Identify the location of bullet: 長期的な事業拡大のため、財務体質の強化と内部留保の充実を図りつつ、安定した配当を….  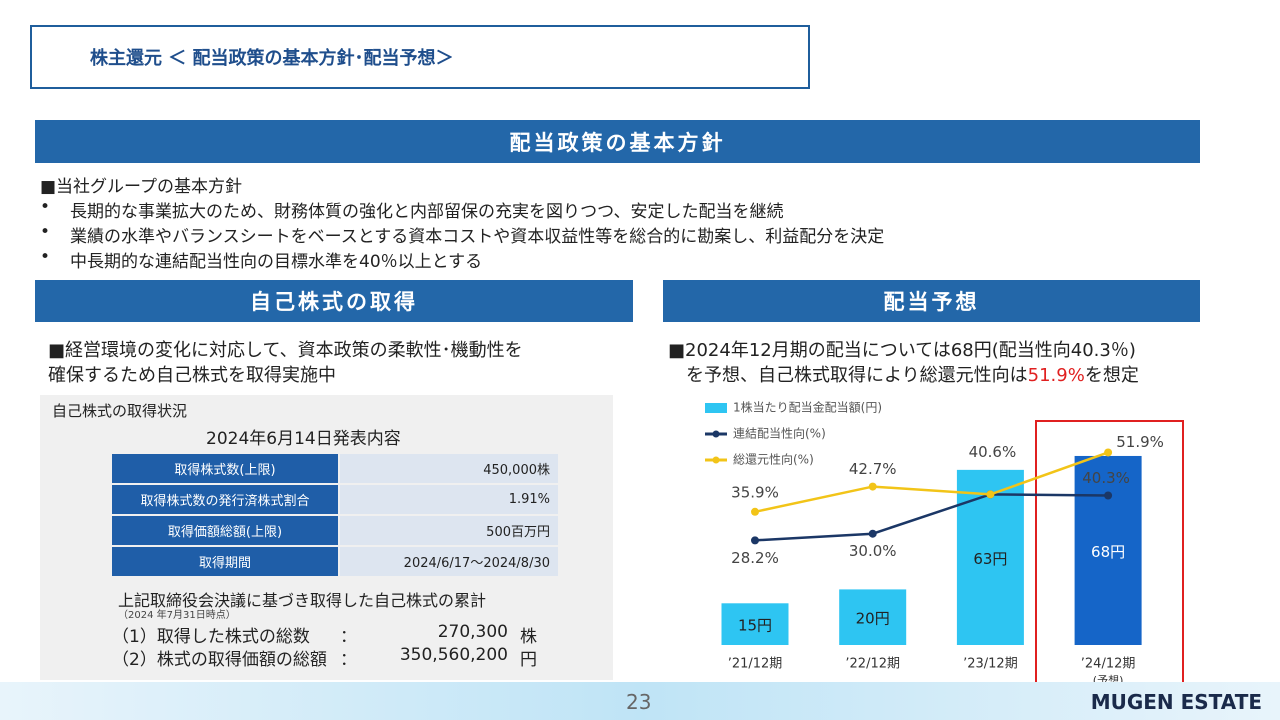
(427, 212).